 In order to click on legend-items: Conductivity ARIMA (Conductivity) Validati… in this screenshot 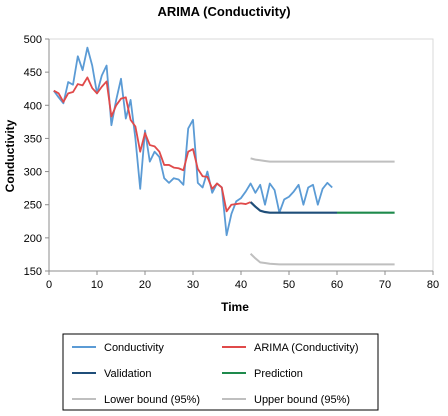, I will do `click(215, 374)`.